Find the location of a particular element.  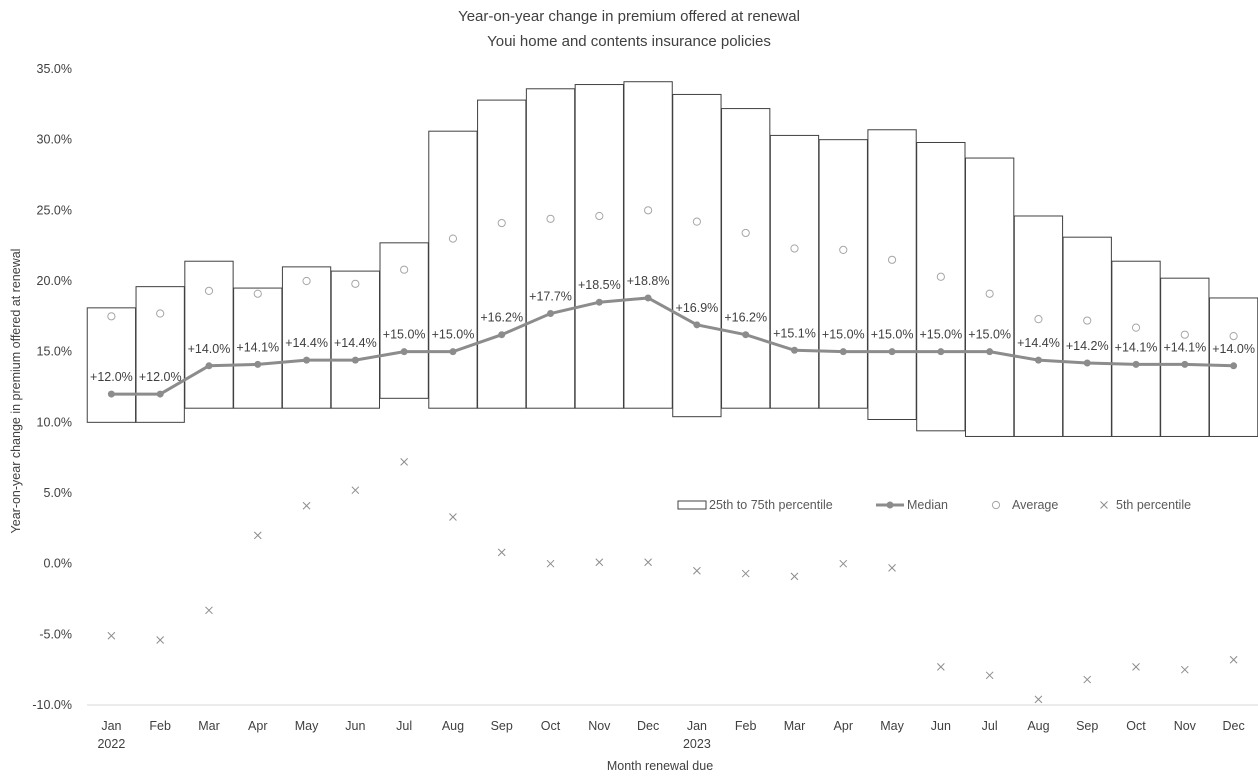

median-data-label: +18.5% is located at coordinates (599, 285).